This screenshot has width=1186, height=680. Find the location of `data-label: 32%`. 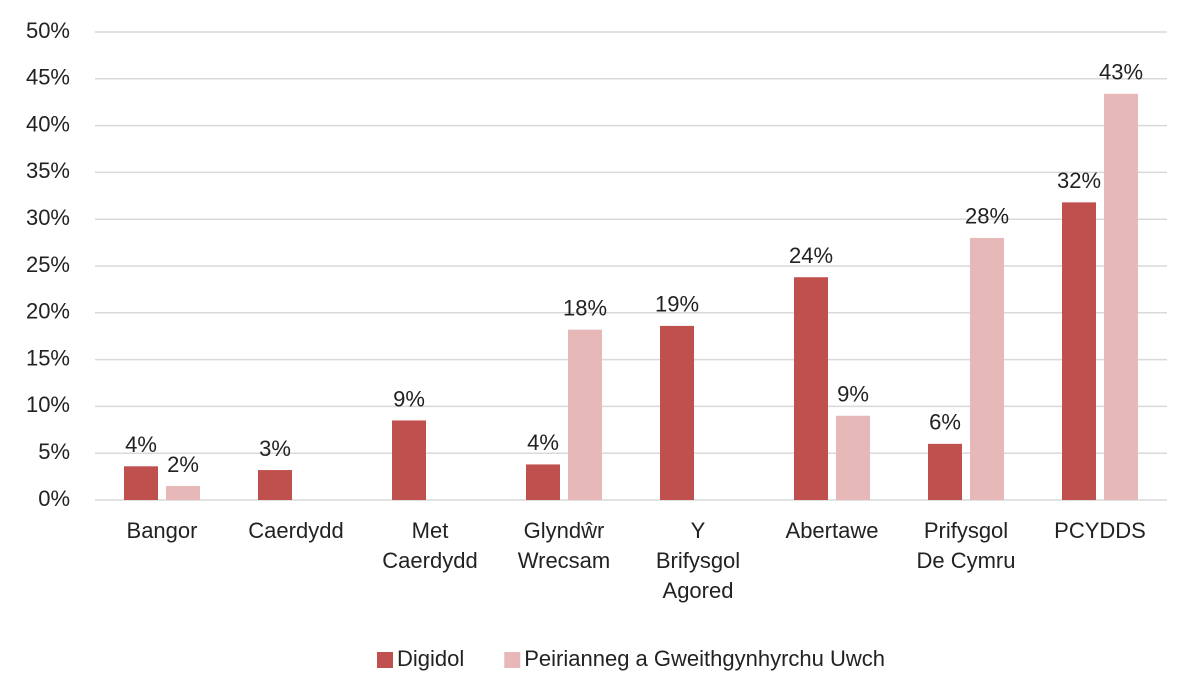

data-label: 32% is located at coordinates (1079, 180).